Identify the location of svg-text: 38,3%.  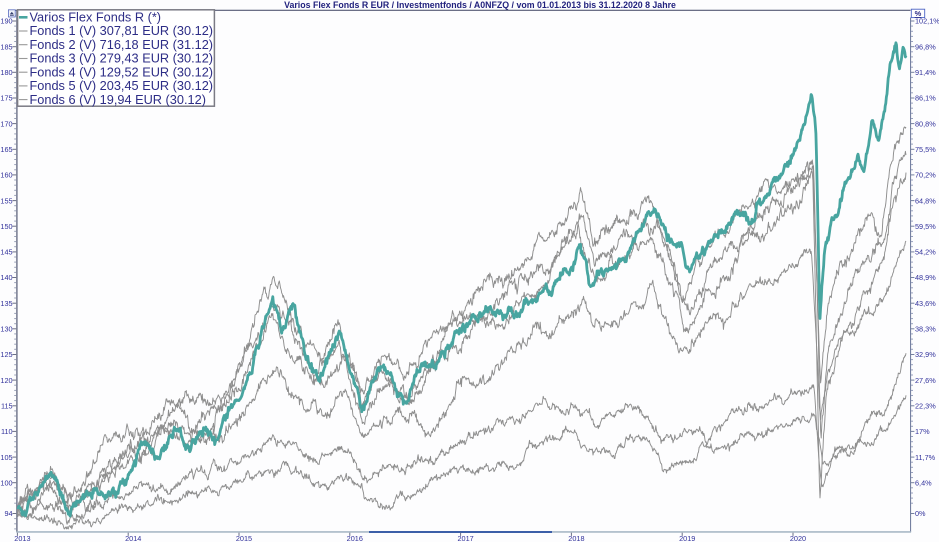
(925, 329).